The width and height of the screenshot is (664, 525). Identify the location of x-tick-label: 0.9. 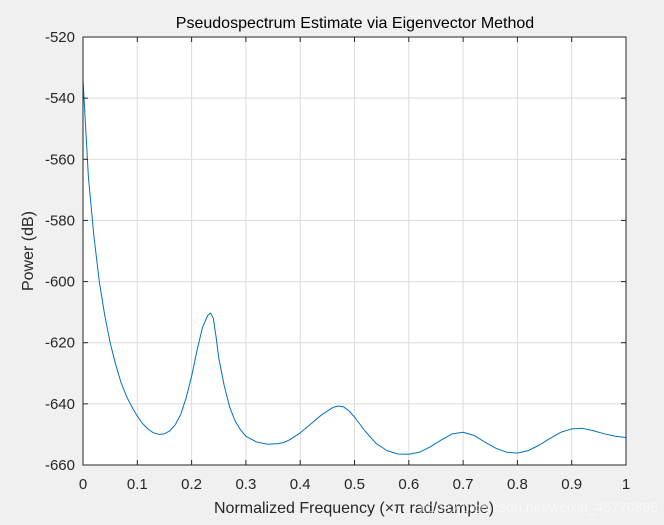
(571, 484).